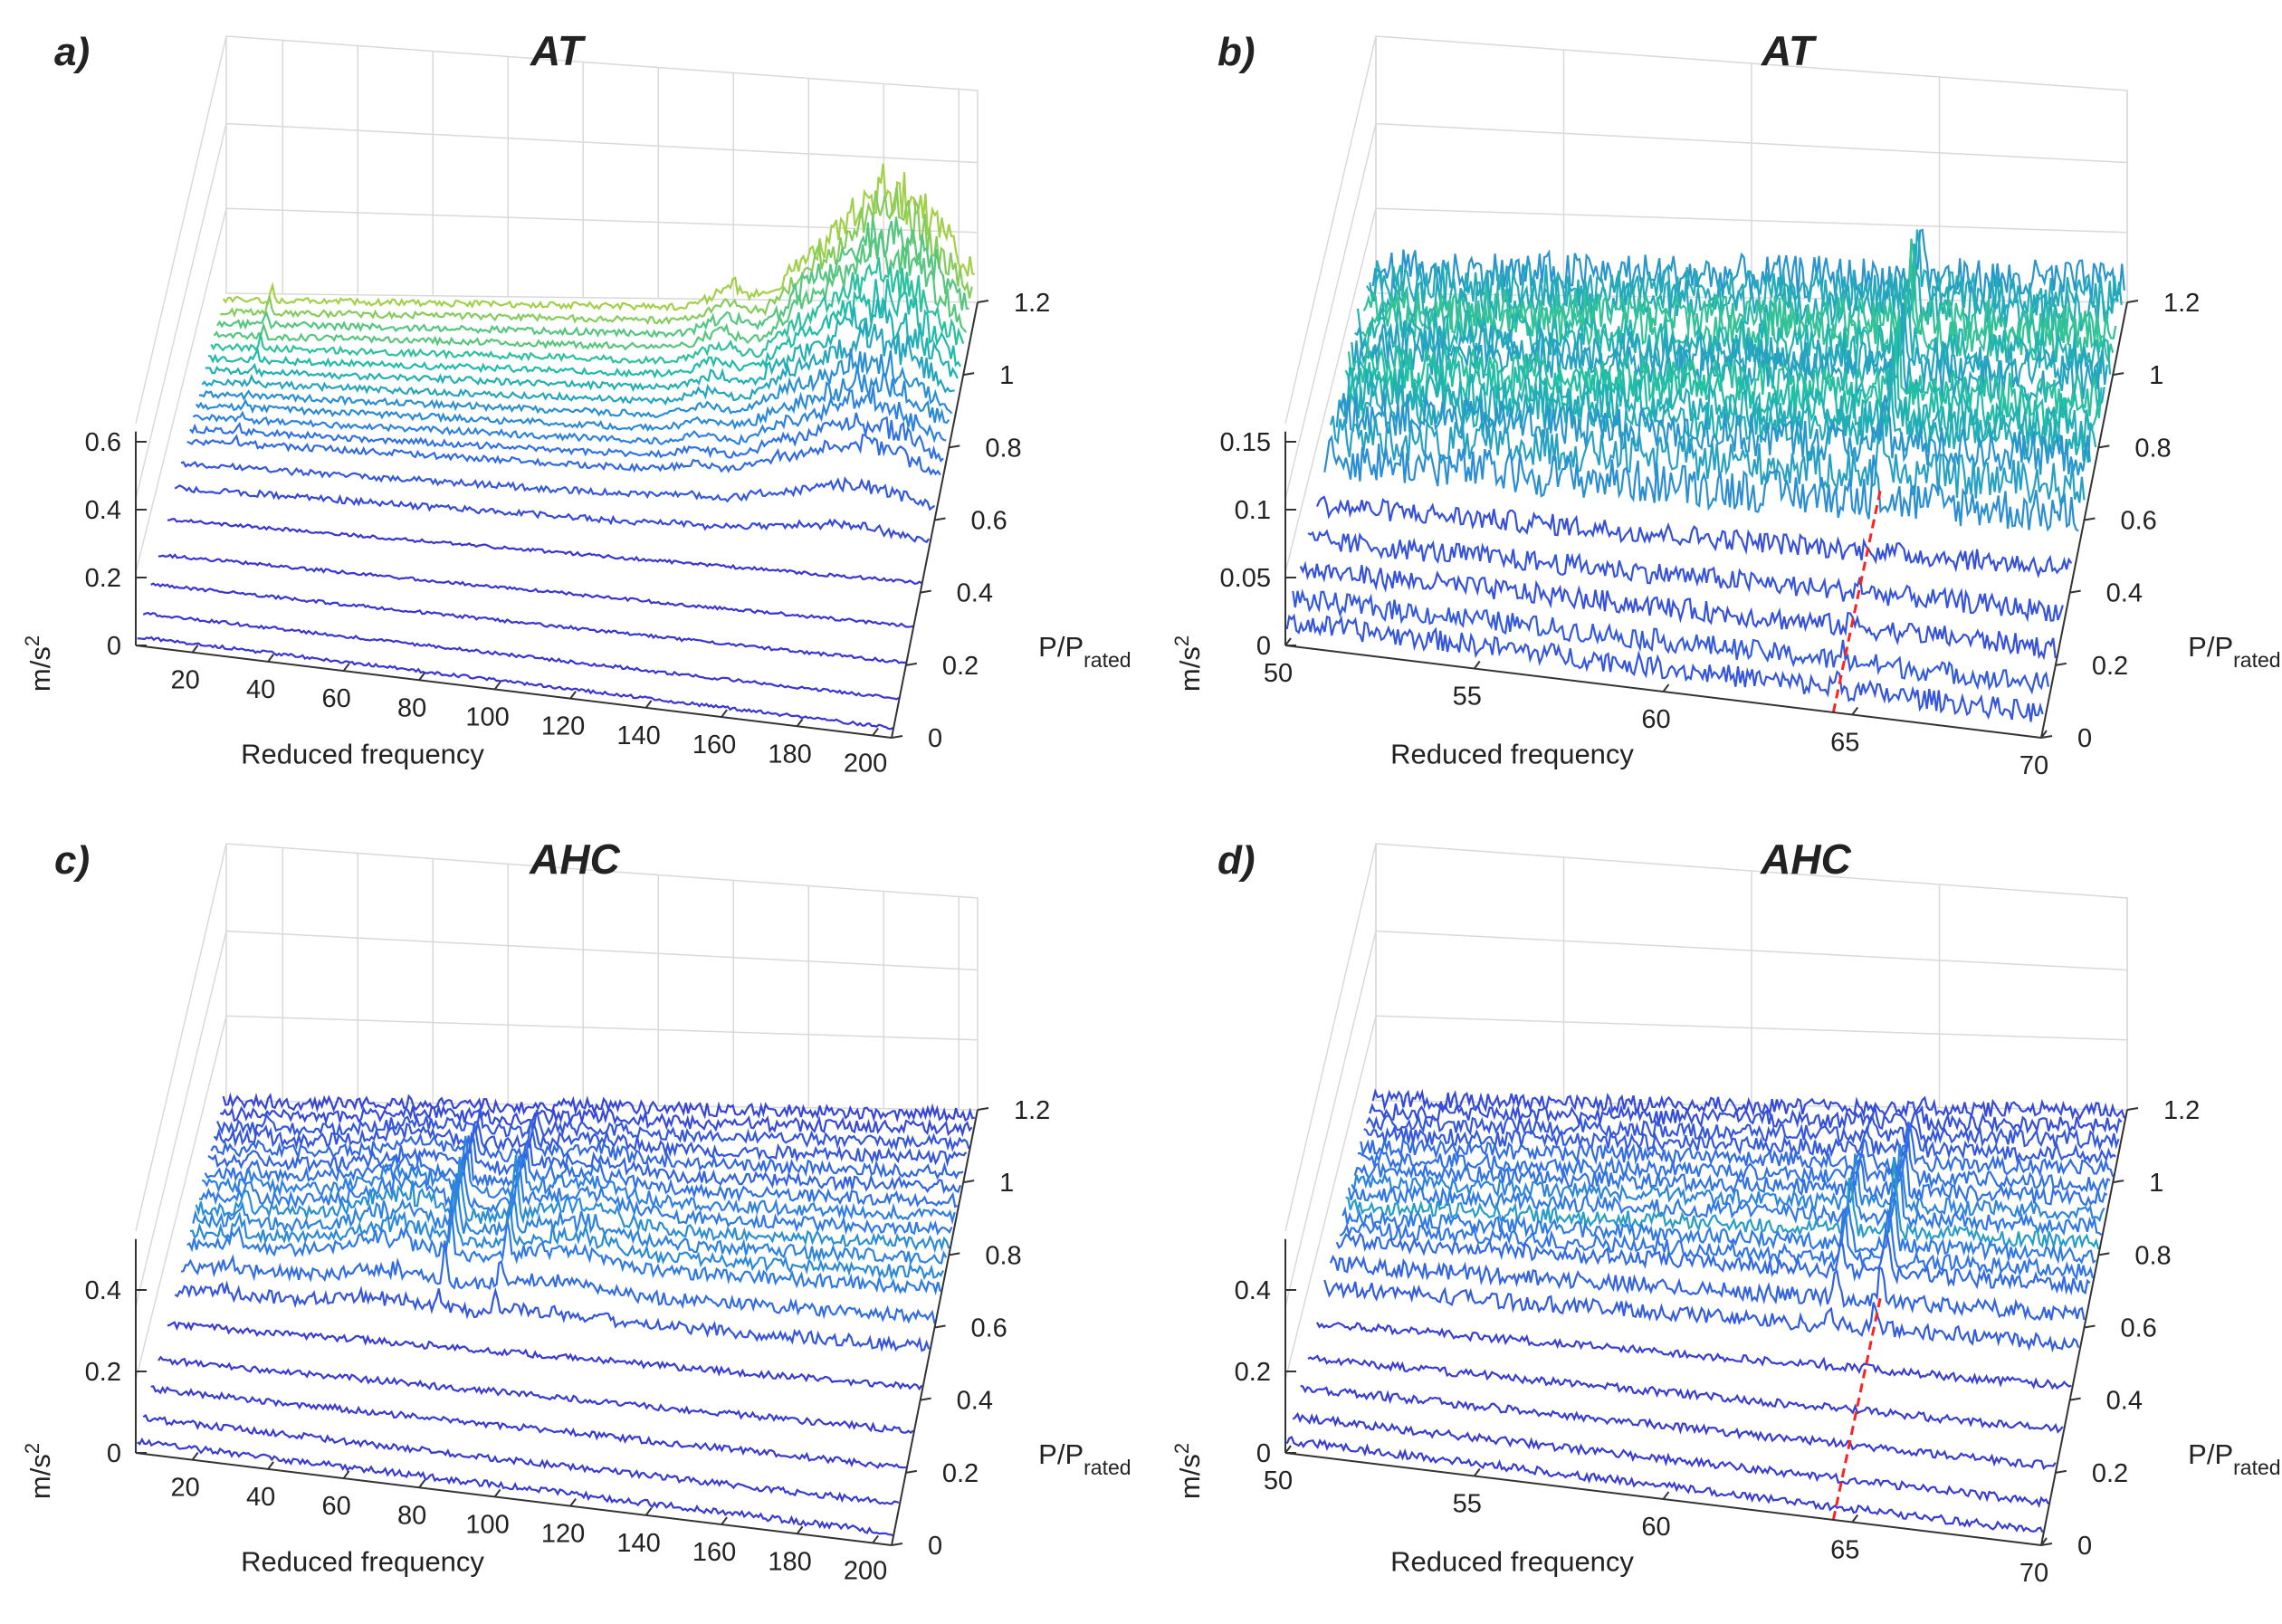  I want to click on left-wall-edge, so click(1331, 1037).